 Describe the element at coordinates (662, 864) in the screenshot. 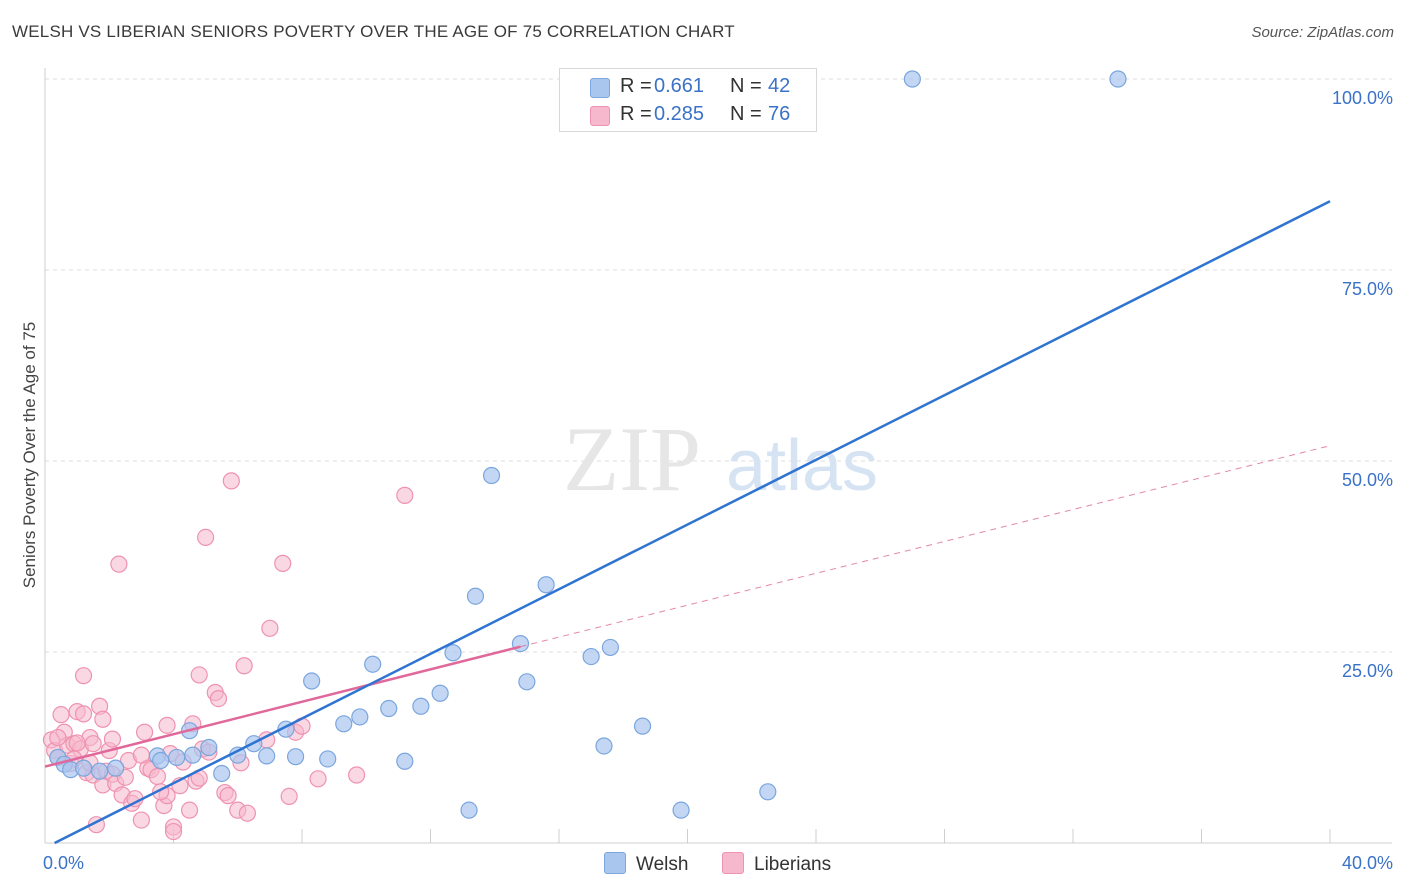

I see `welsh-legend-label: Welsh` at that location.